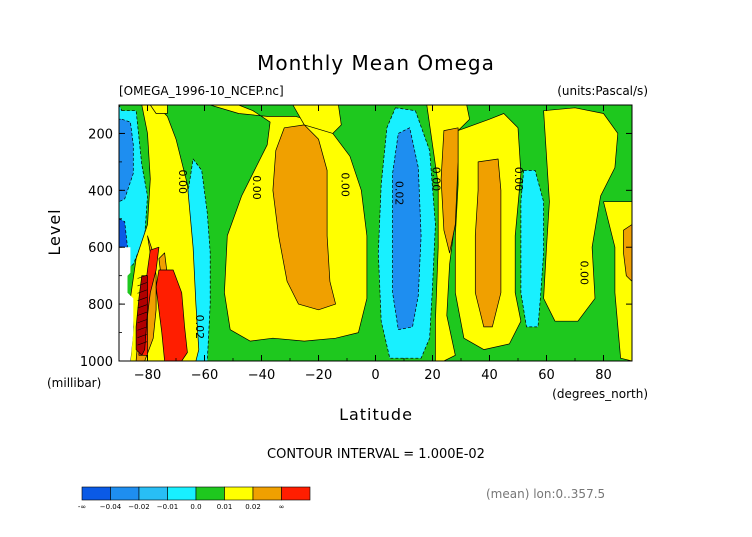  I want to click on x-axis-title: Latitude, so click(376, 414).